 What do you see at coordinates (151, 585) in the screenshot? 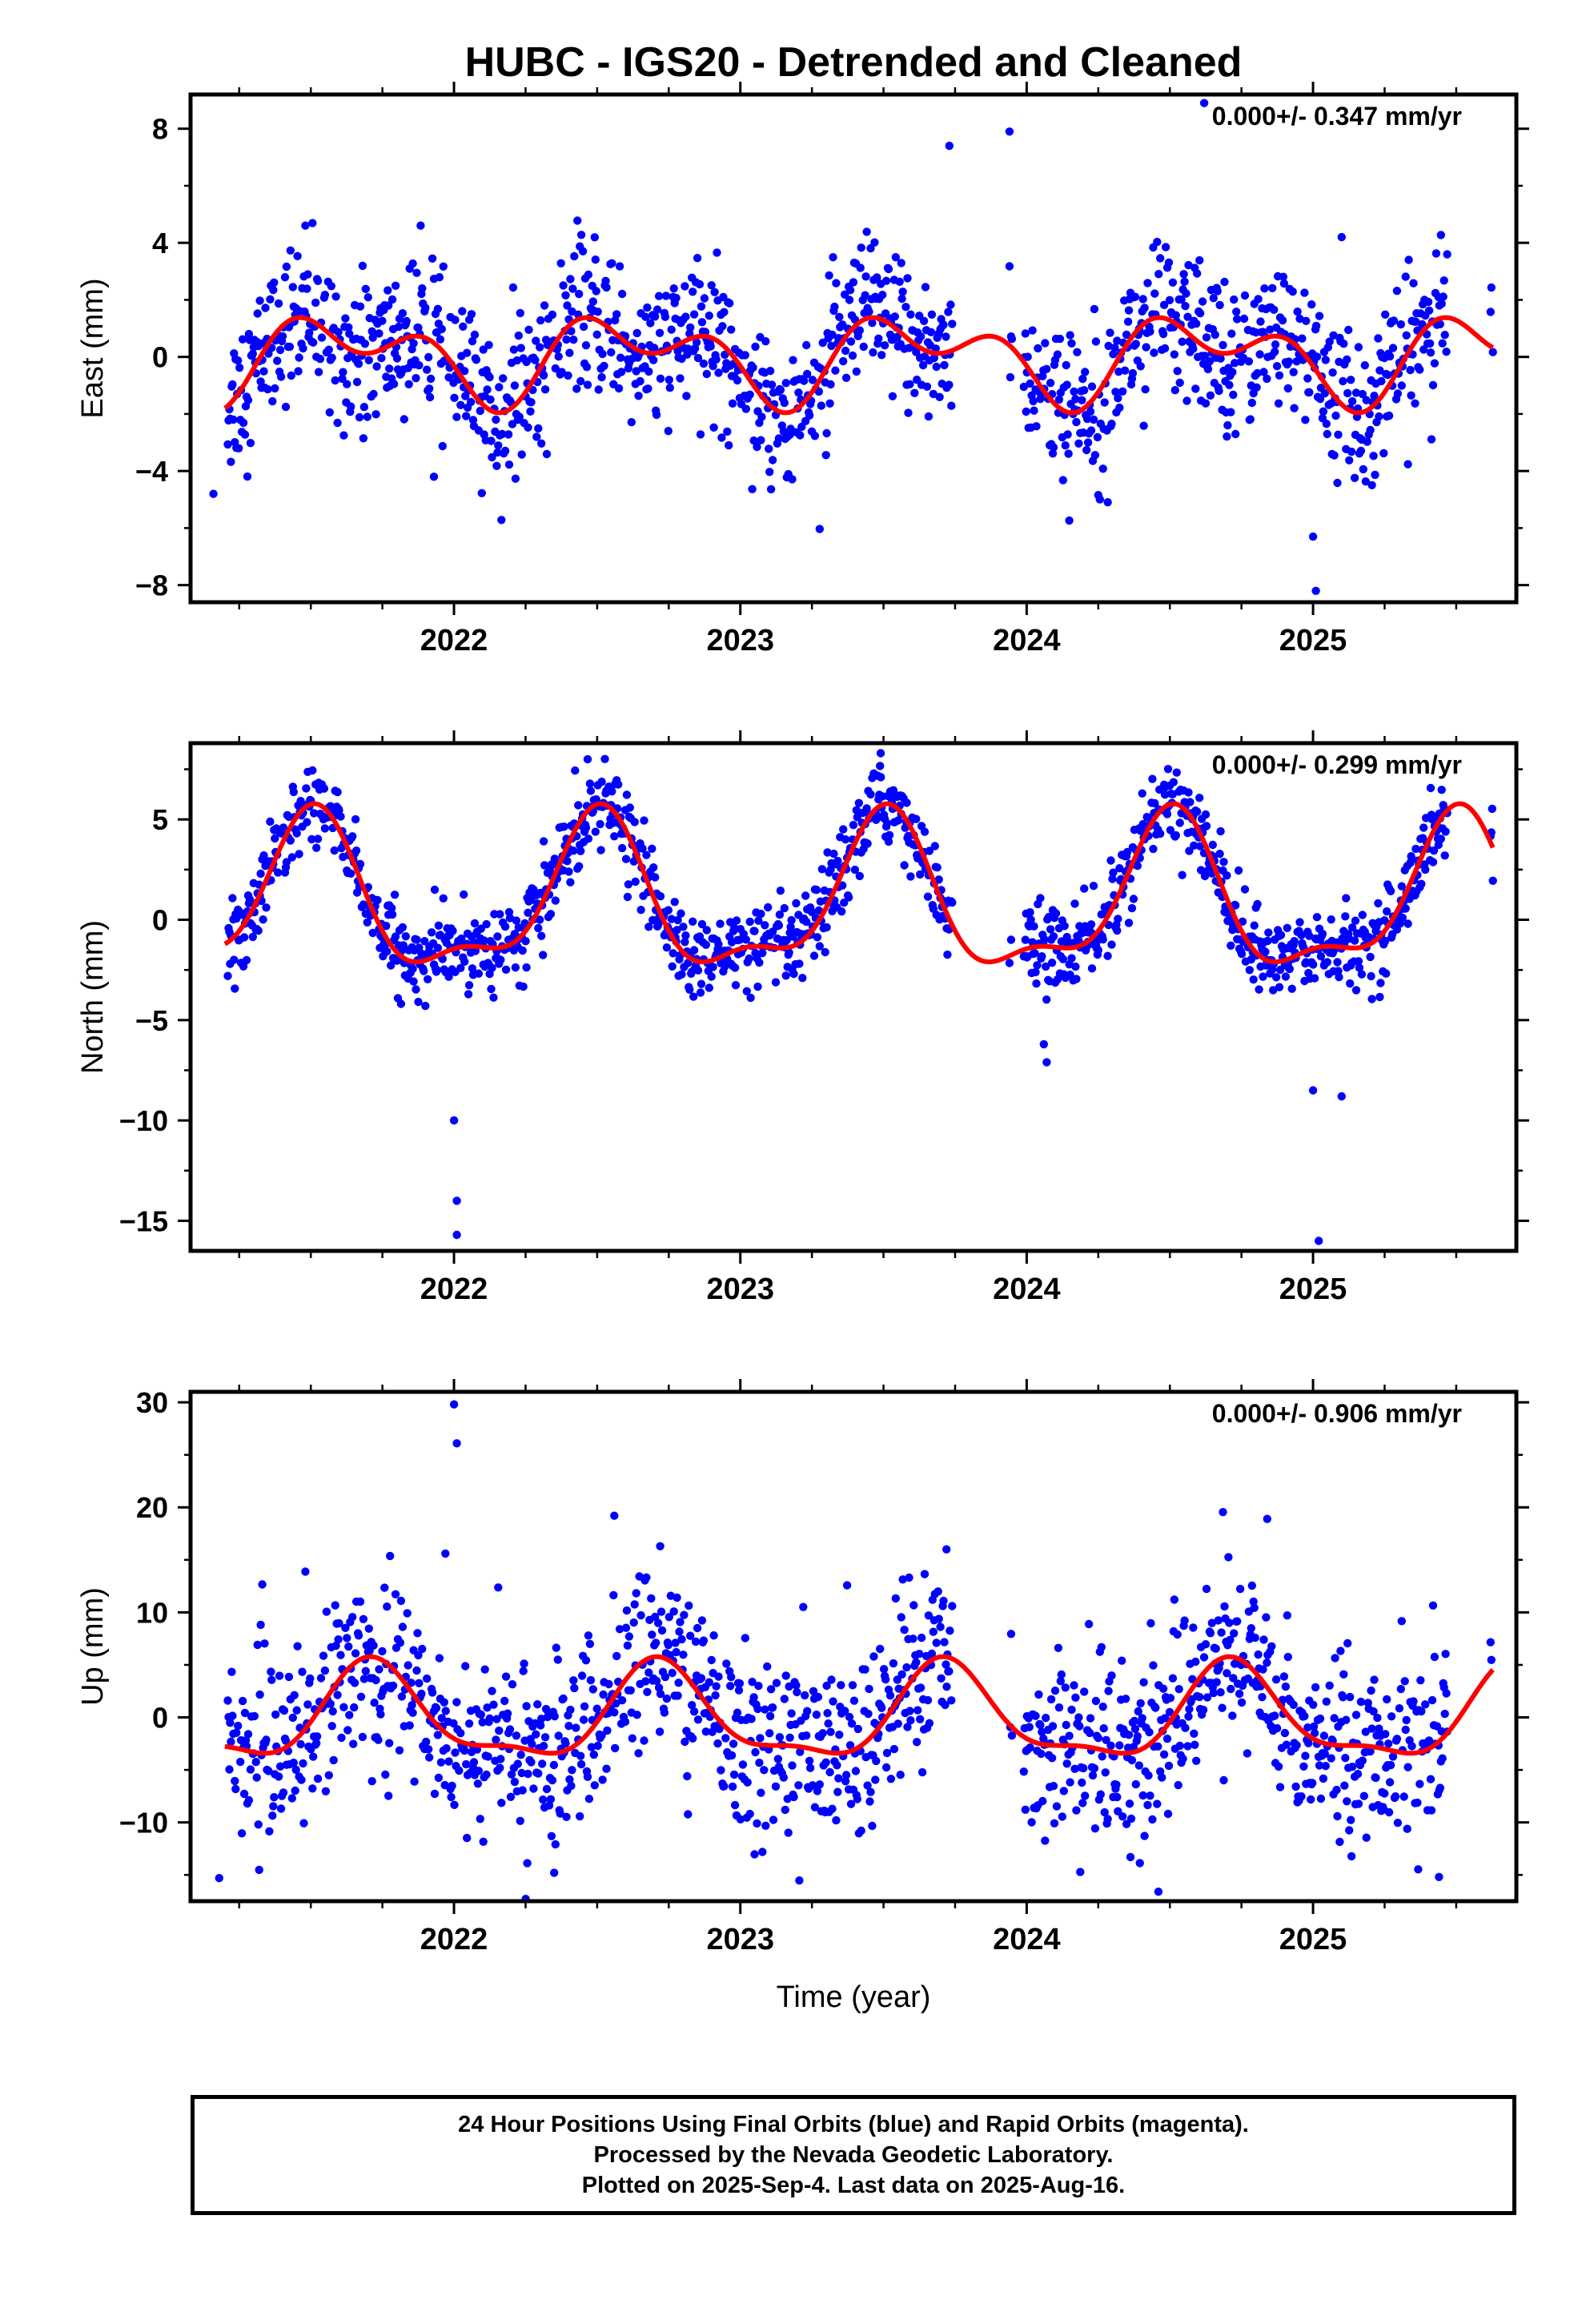
I see `y-tick-label: −8` at bounding box center [151, 585].